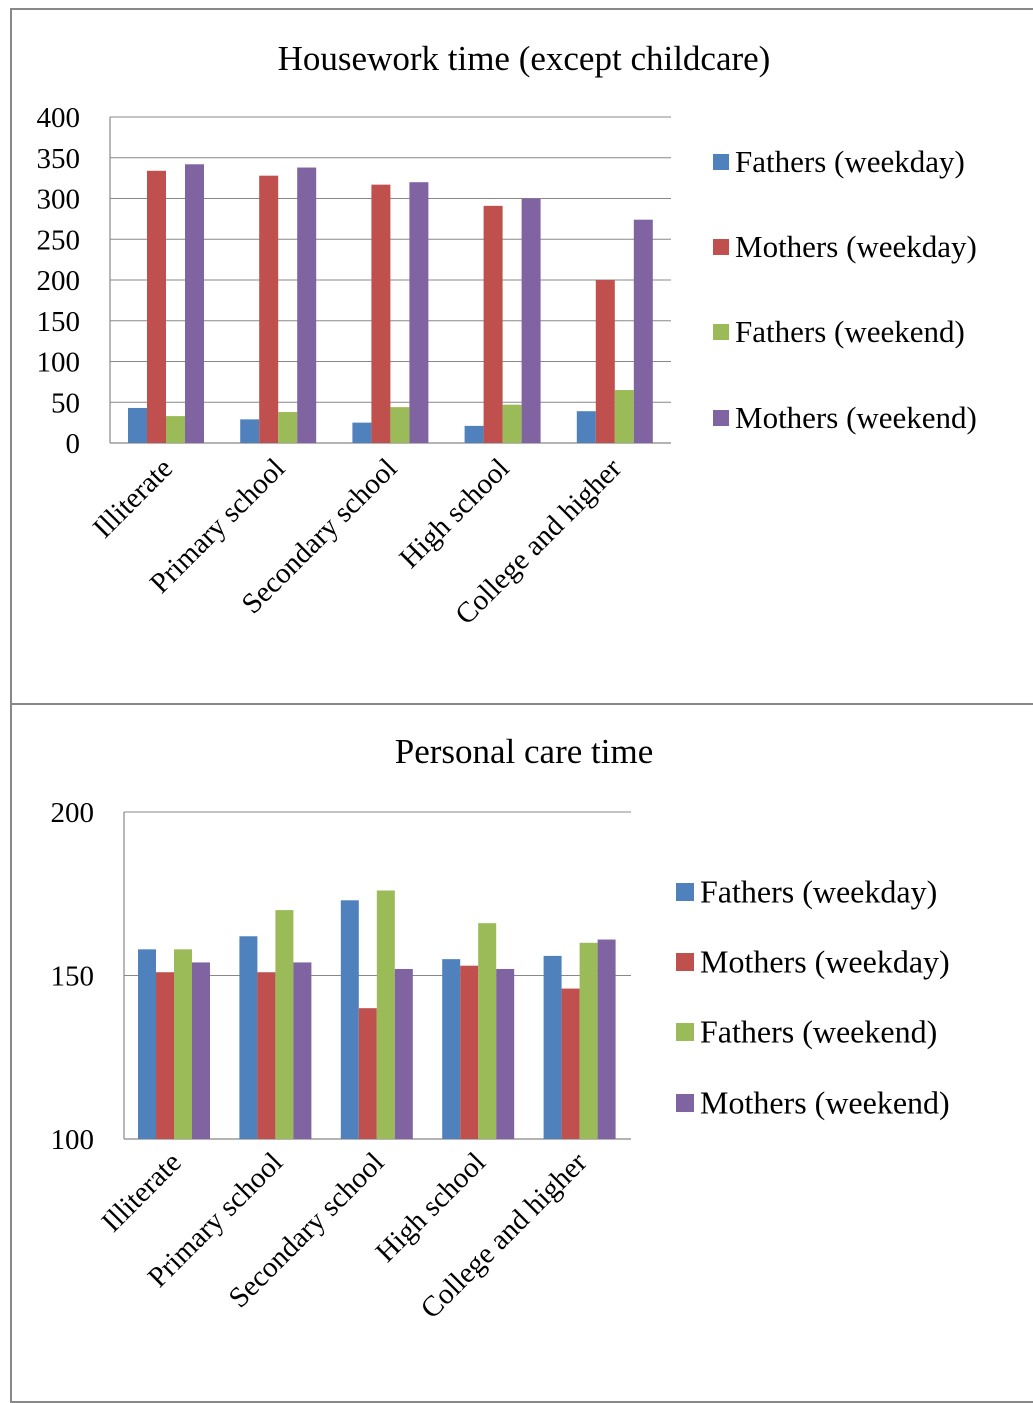  Describe the element at coordinates (142, 1192) in the screenshot. I see `category-label-personal-care-0: Illiterate` at that location.